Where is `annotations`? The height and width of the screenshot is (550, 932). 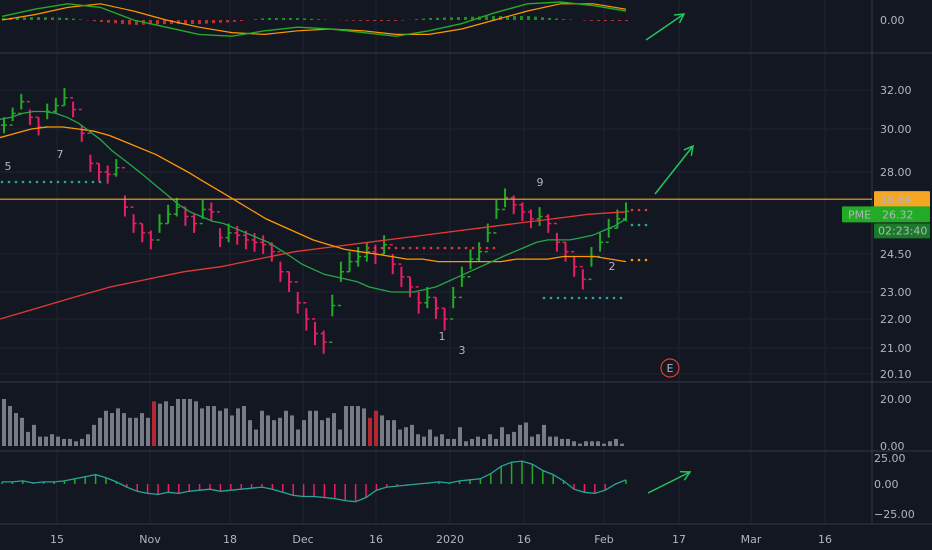
annotations is located at coordinates (669, 253).